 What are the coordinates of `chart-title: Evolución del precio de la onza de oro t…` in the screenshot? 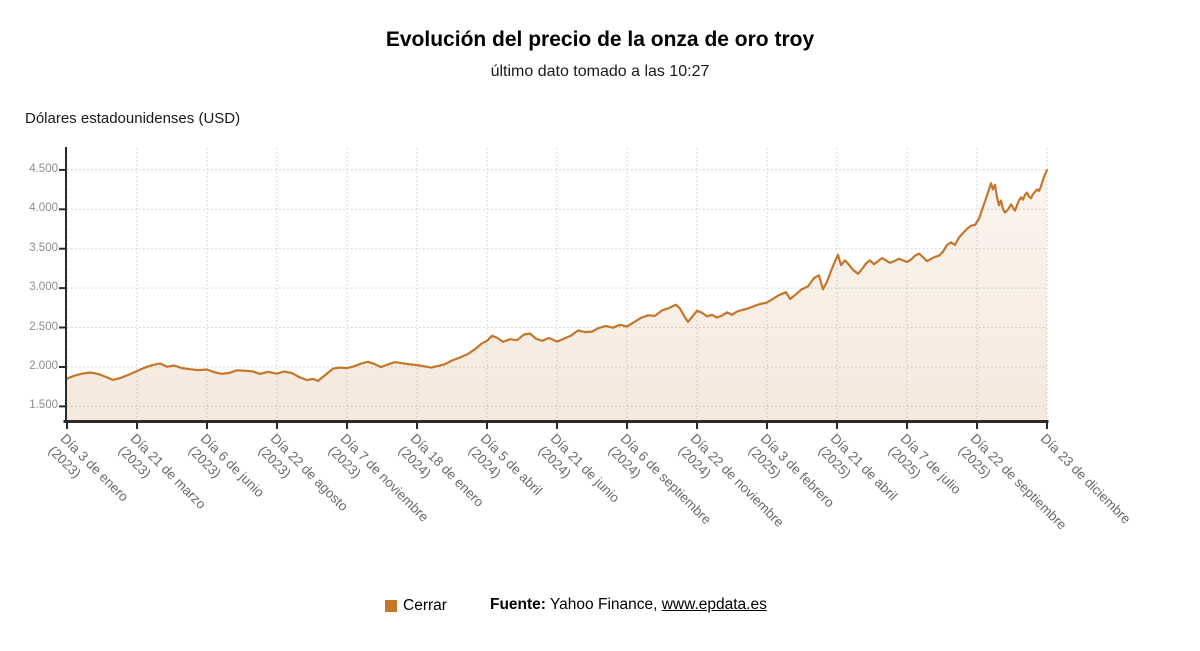 It's located at (600, 39).